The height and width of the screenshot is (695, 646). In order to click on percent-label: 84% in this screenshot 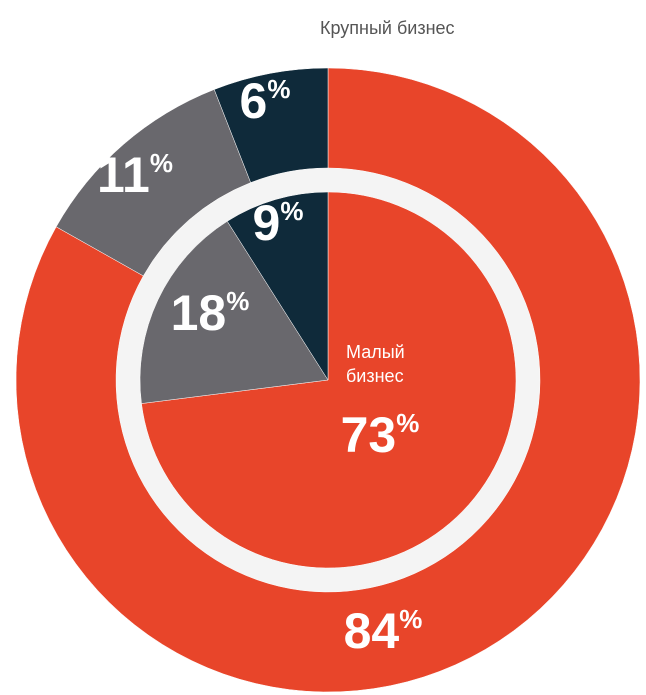, I will do `click(383, 631)`.